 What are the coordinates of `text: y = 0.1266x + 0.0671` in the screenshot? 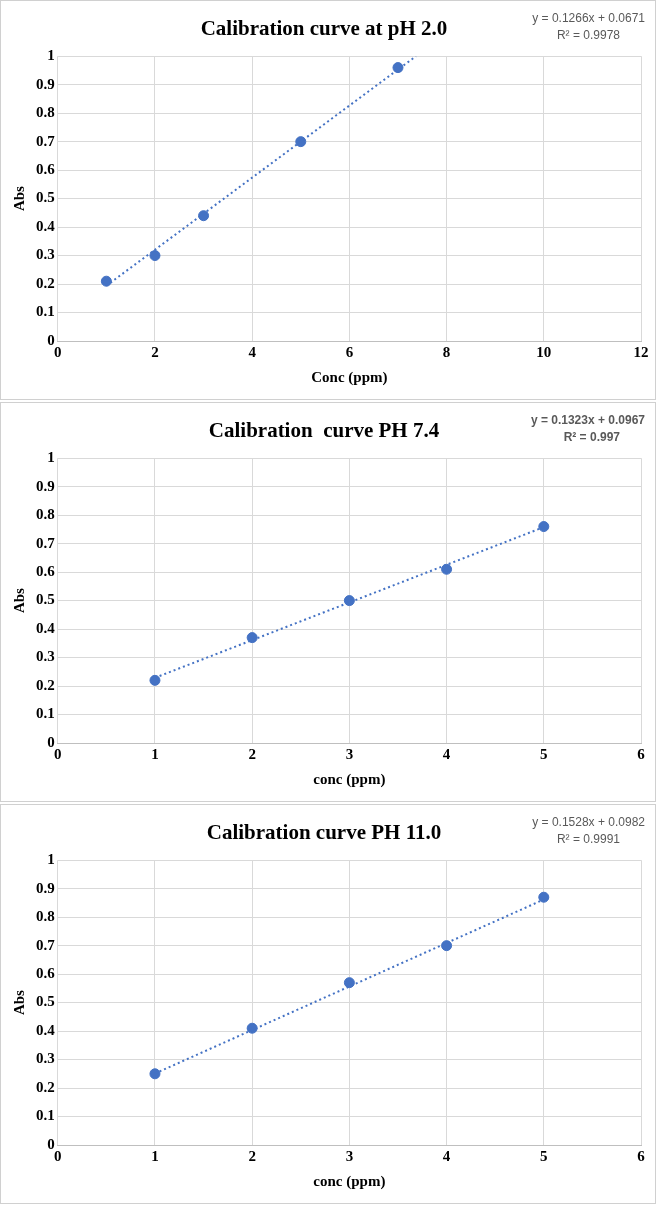 It's located at (589, 18).